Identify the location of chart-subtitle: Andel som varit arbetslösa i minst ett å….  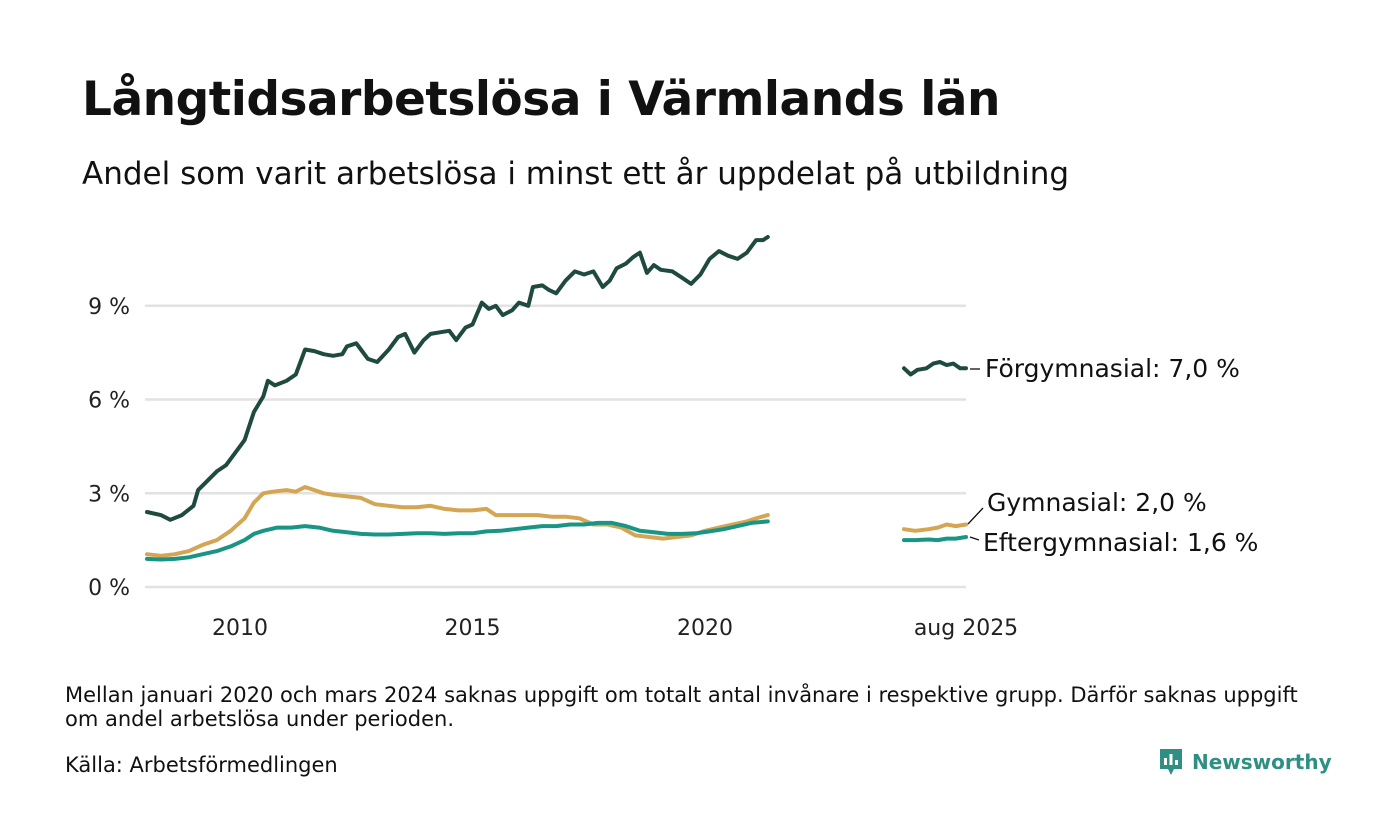
(576, 174).